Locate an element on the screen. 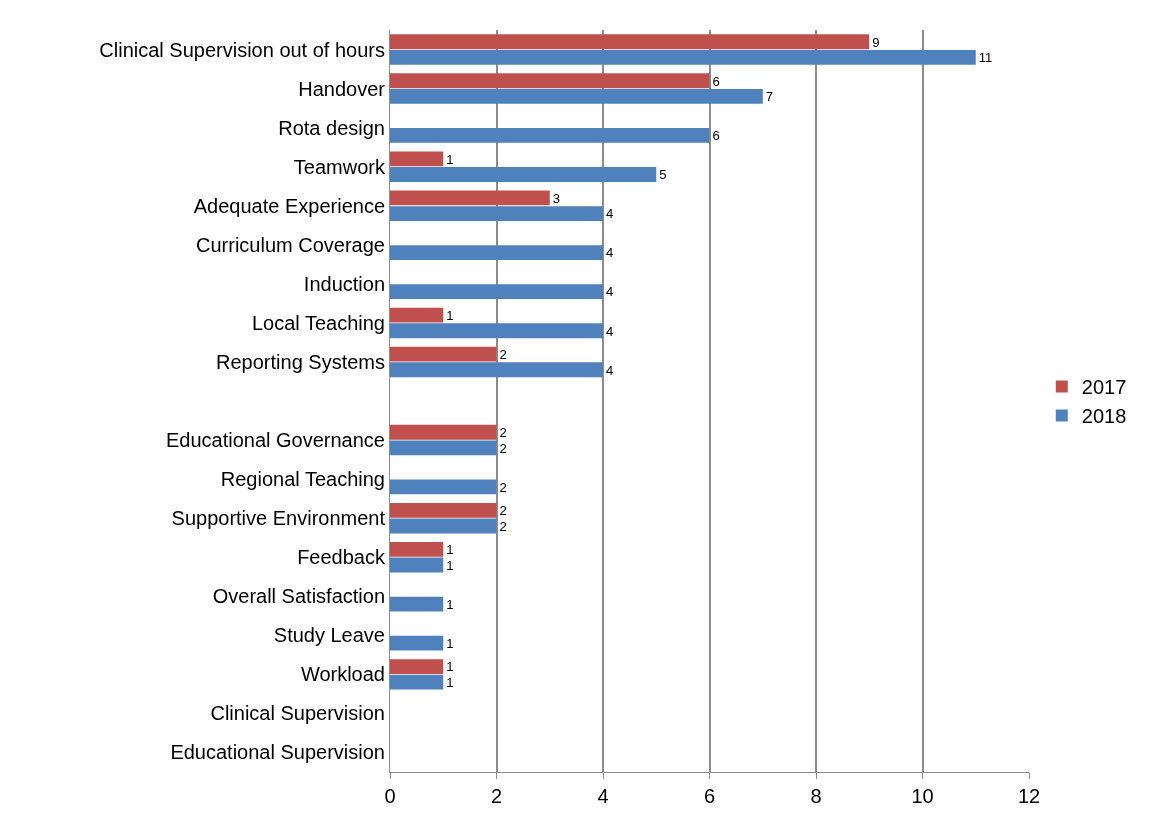  y-tick-label: Clinical Supervision is located at coordinates (297, 713).